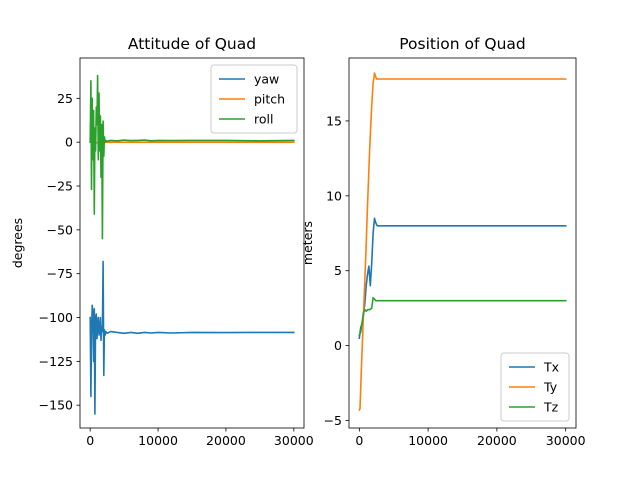  Describe the element at coordinates (17, 243) in the screenshot. I see `attitude-y-axis-label: degrees` at that location.